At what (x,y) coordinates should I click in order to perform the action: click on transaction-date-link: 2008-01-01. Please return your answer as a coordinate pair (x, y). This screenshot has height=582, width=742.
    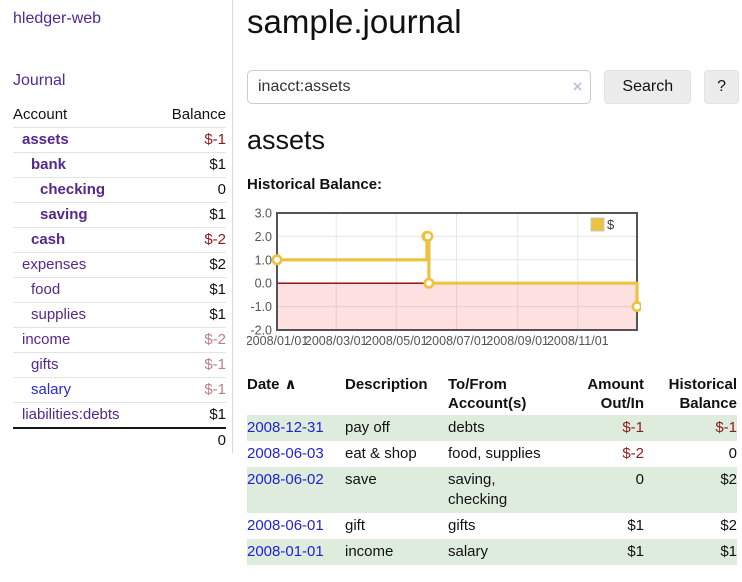
    Looking at the image, I should click on (285, 551).